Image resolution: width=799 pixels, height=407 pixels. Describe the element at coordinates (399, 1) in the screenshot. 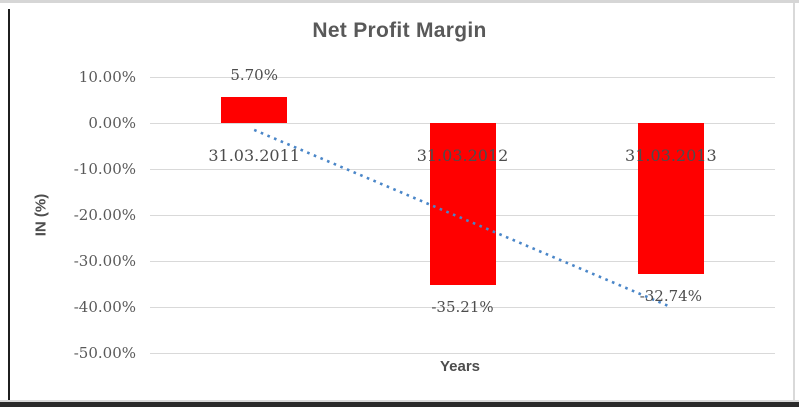

I see `top-border` at that location.